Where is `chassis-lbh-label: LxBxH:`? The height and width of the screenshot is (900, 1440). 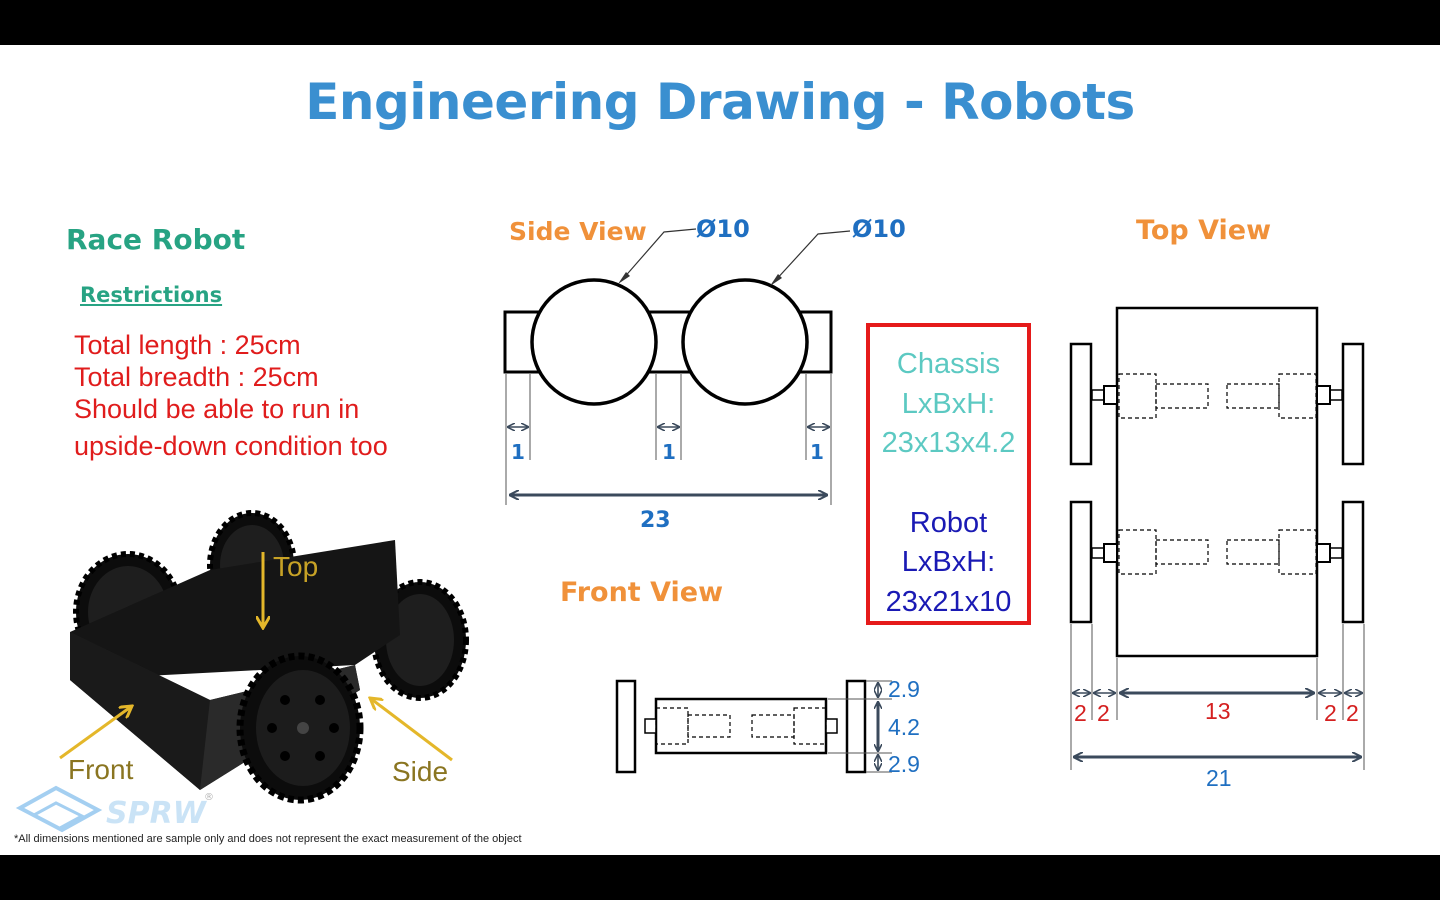 chassis-lbh-label: LxBxH: is located at coordinates (948, 403).